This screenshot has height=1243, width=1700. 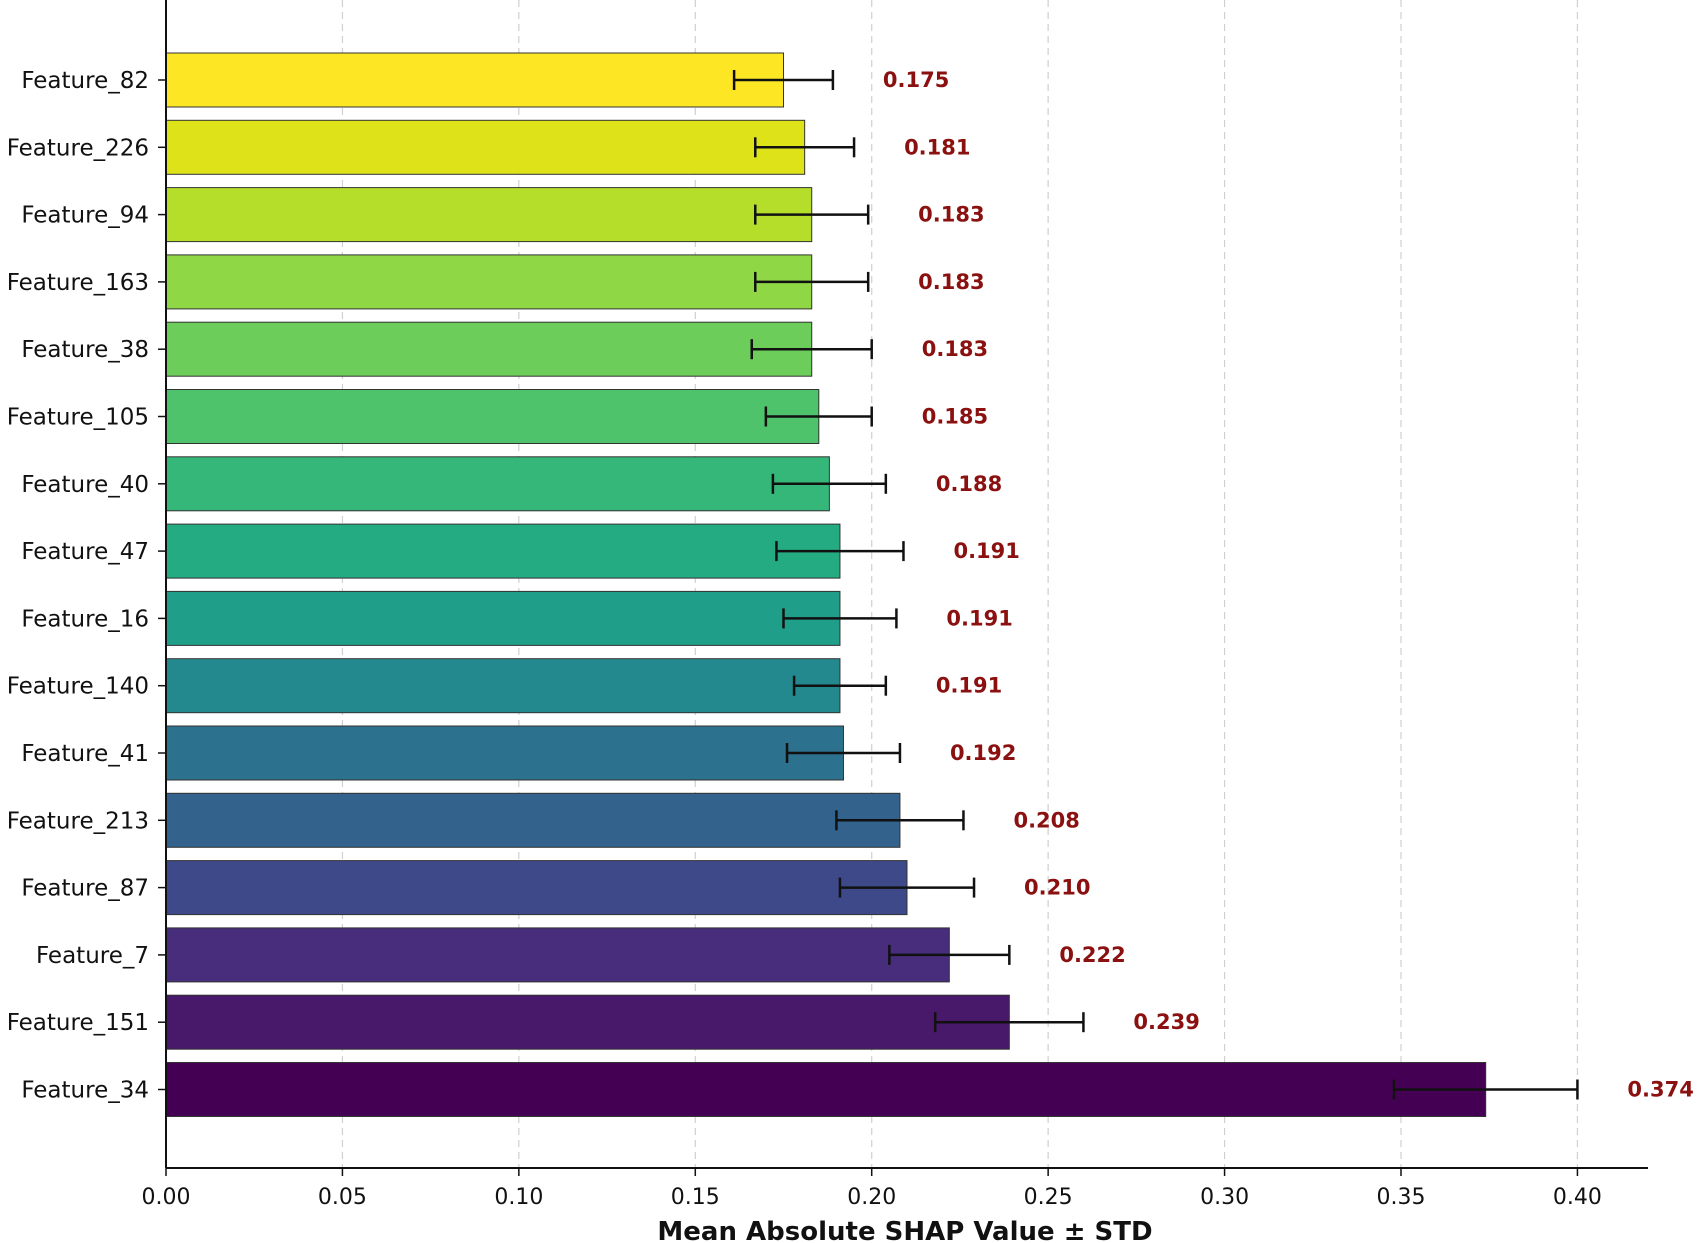 What do you see at coordinates (342, 1197) in the screenshot?
I see `x-tick-label: 0.05` at bounding box center [342, 1197].